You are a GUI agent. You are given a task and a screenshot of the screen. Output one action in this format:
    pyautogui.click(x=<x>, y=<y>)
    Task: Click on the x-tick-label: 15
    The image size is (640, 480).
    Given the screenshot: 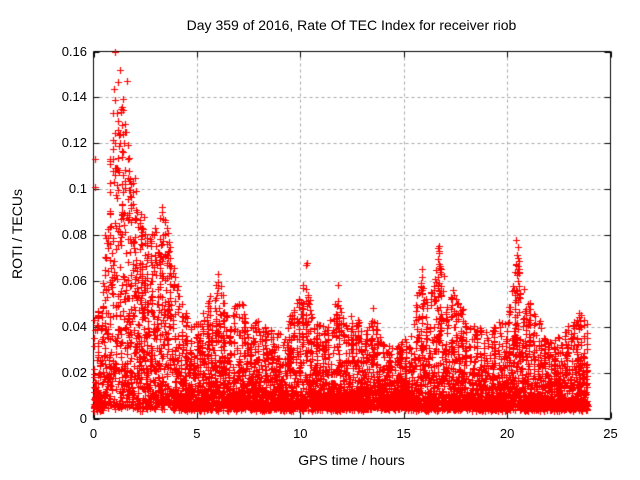 What is the action you would take?
    pyautogui.click(x=403, y=433)
    